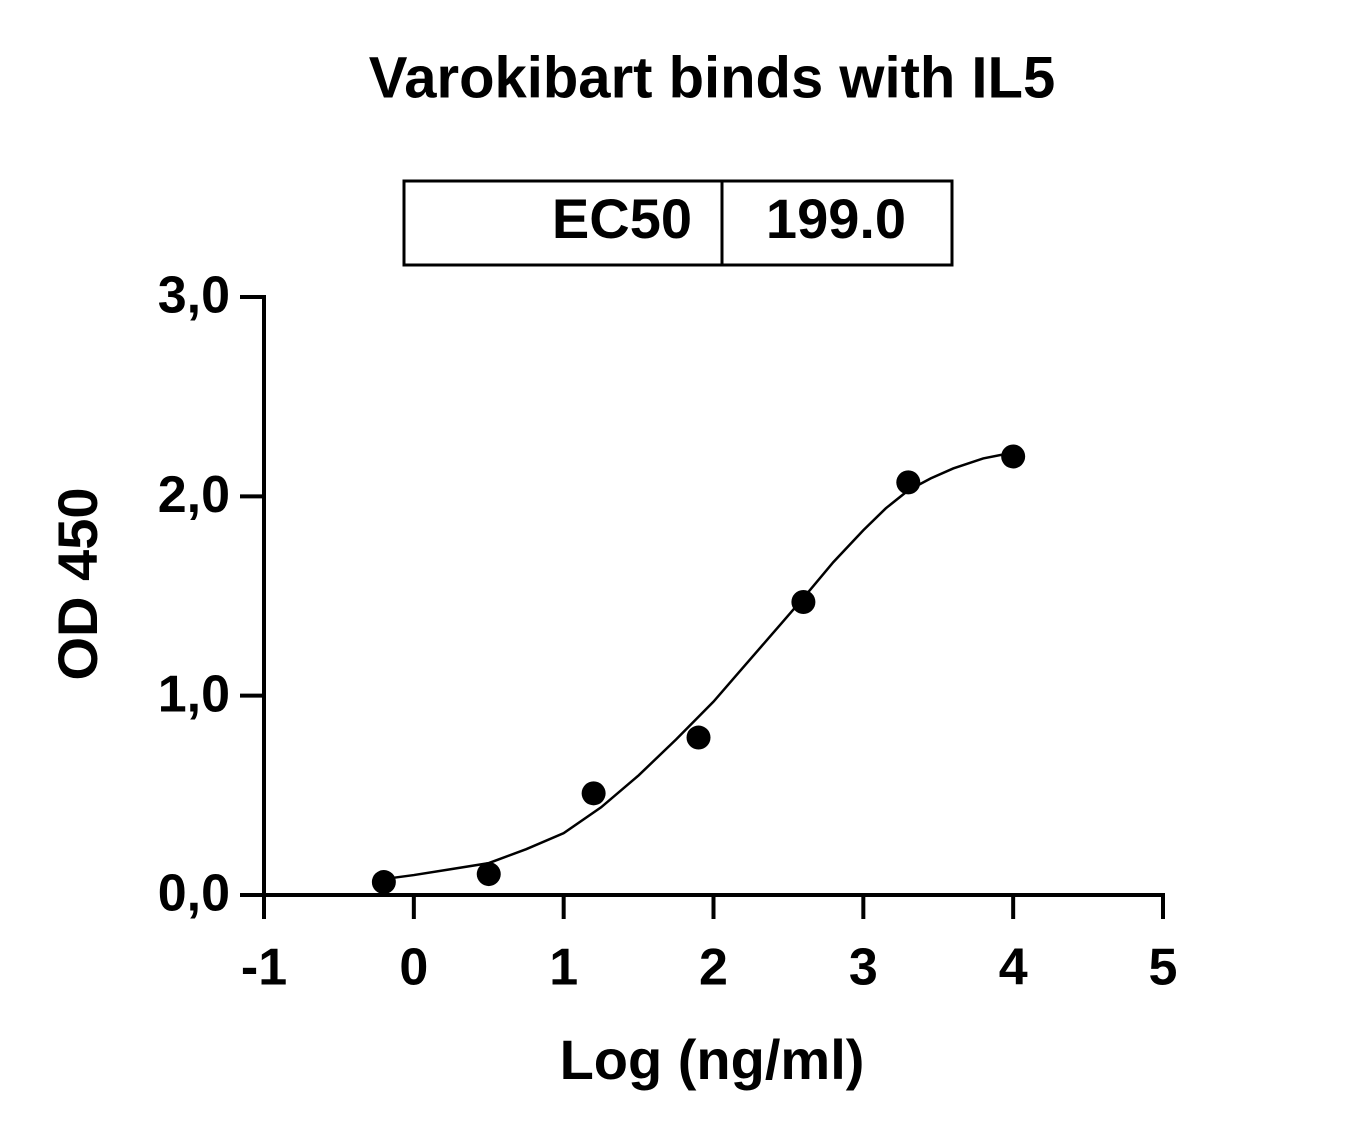 The image size is (1362, 1147). I want to click on x-tick-label: 3, so click(863, 968).